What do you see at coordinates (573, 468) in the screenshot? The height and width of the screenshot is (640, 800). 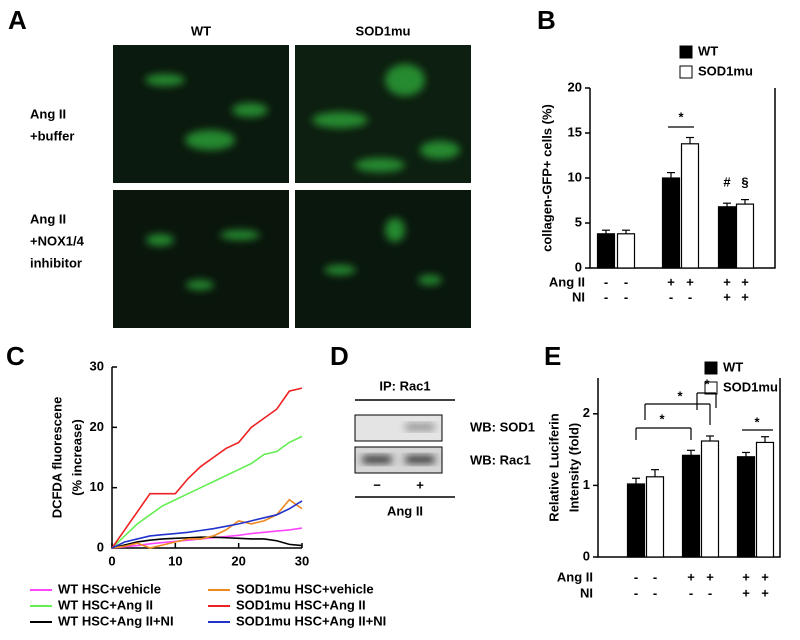 I see `y-axis-label: Intensity (fold)` at bounding box center [573, 468].